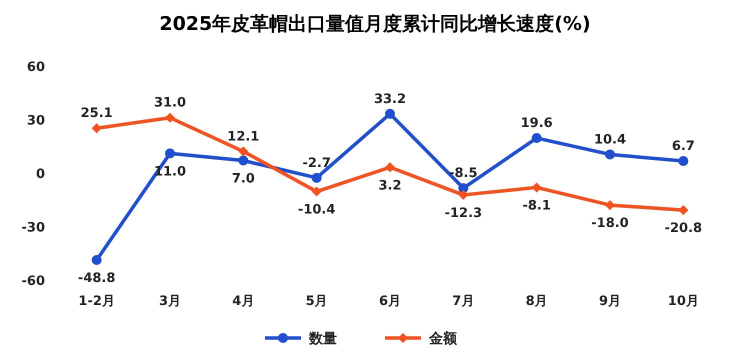 The height and width of the screenshot is (354, 750). I want to click on data-label: -18.0, so click(610, 224).